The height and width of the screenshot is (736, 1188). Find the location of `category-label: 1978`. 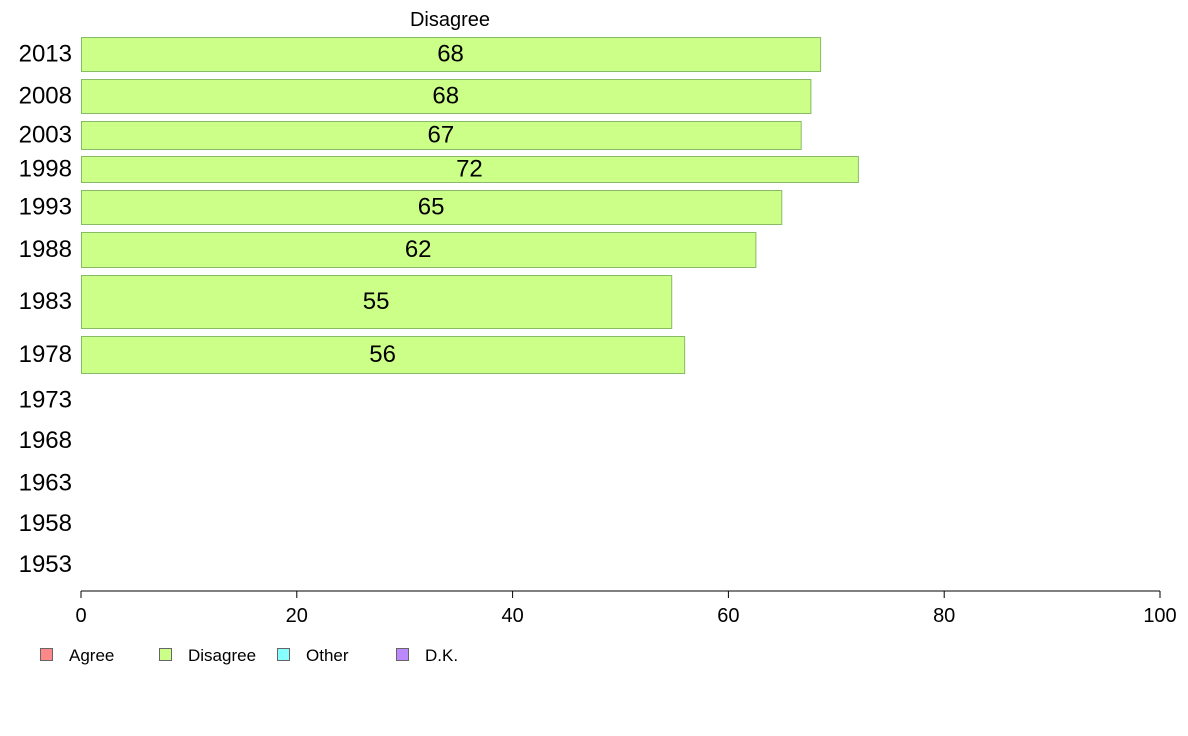

category-label: 1978 is located at coordinates (45, 354).